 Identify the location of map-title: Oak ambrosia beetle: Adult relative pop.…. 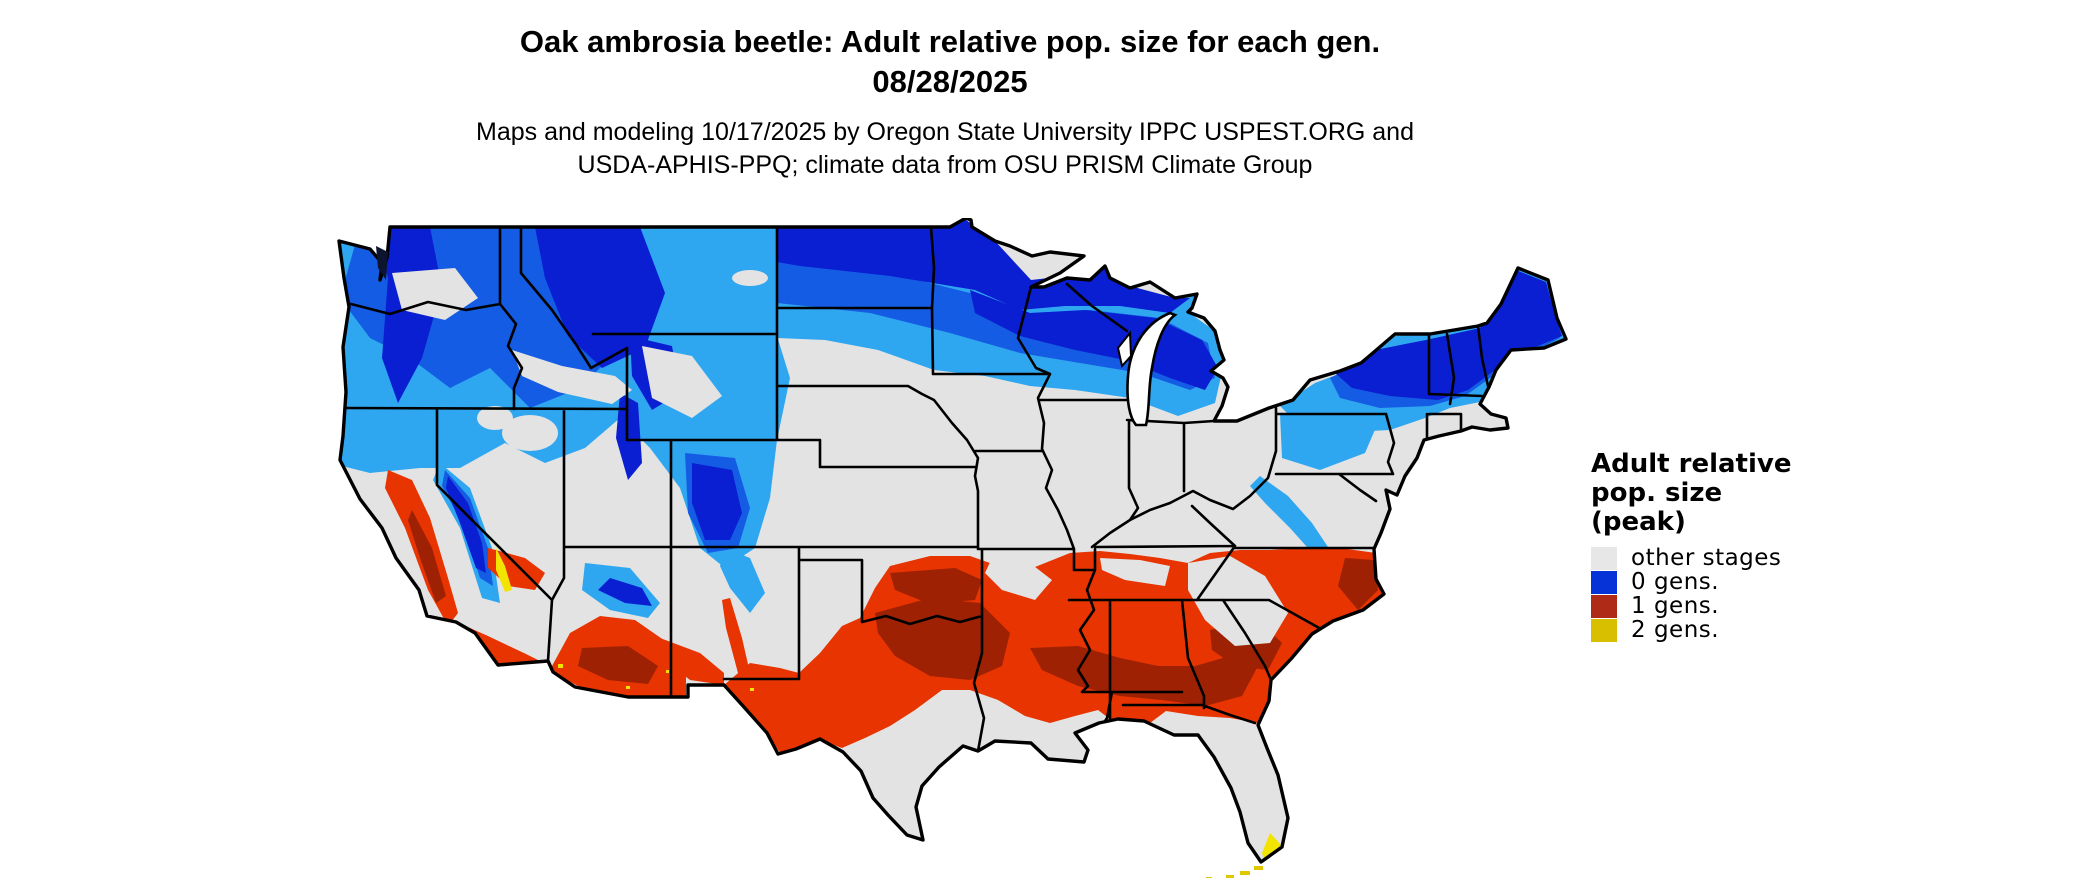
(950, 62).